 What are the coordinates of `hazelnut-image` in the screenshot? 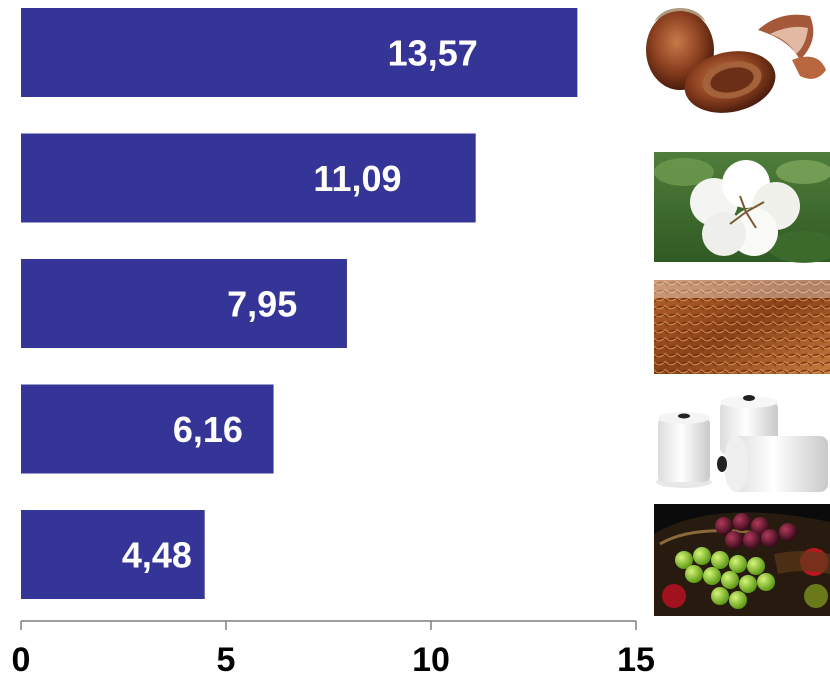 It's located at (735, 59).